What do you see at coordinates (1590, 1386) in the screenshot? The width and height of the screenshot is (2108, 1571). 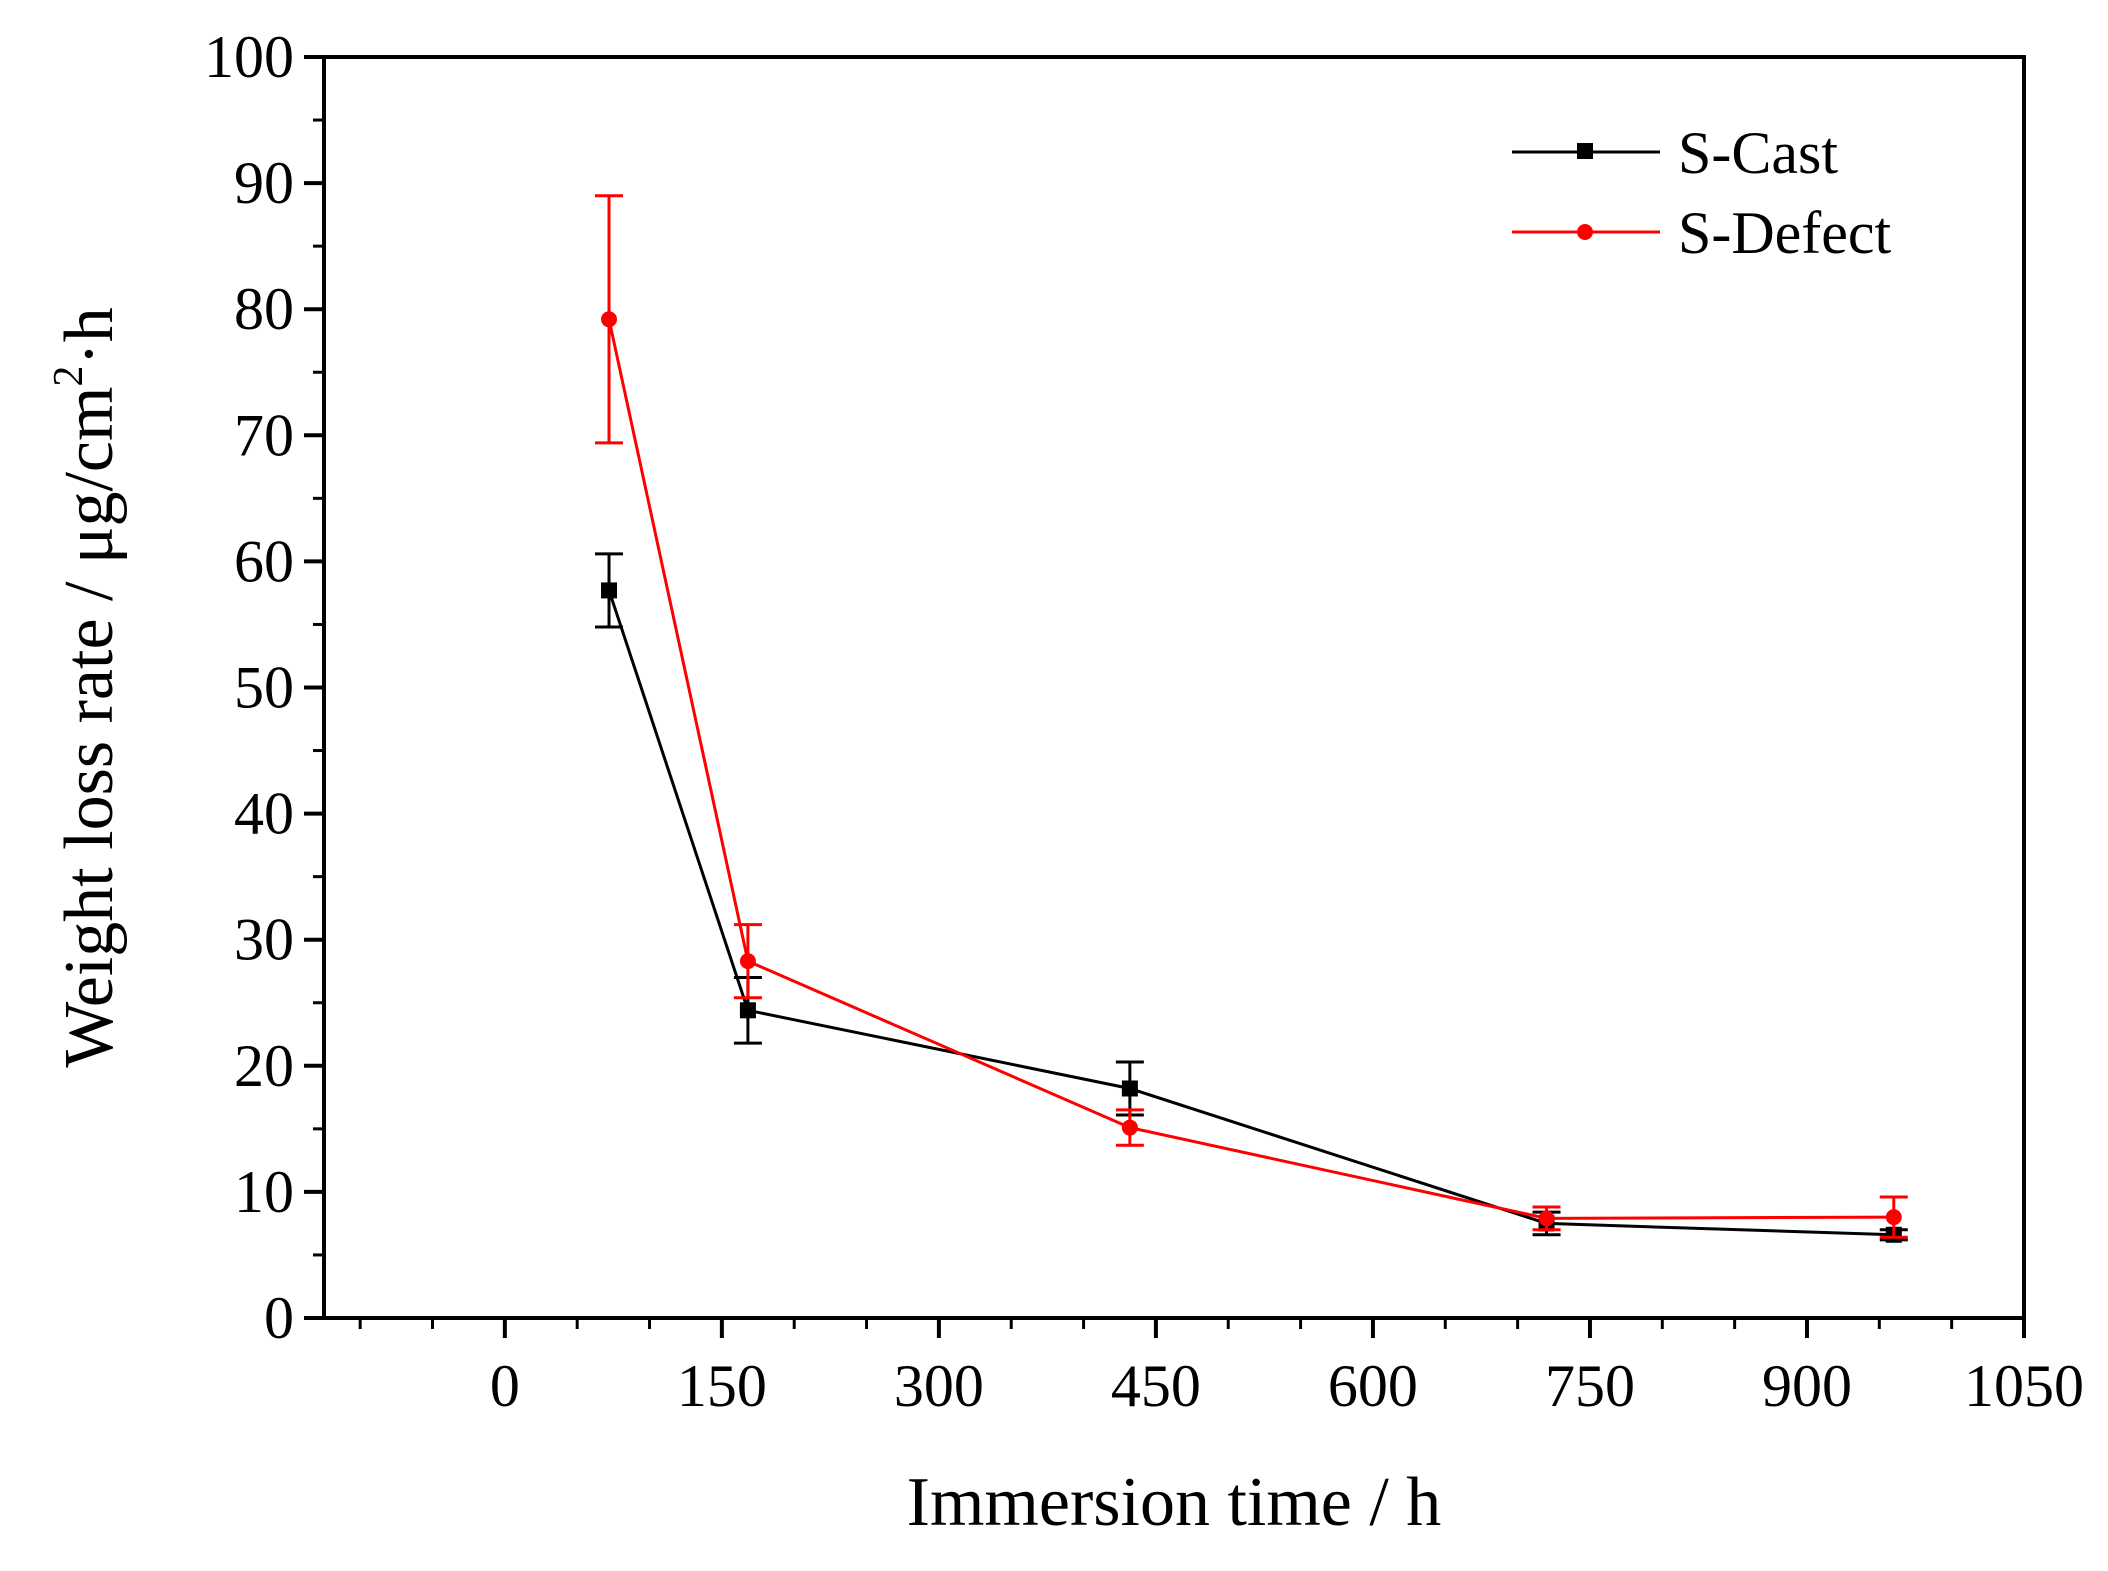 I see `x-tick-label-750: 750` at bounding box center [1590, 1386].